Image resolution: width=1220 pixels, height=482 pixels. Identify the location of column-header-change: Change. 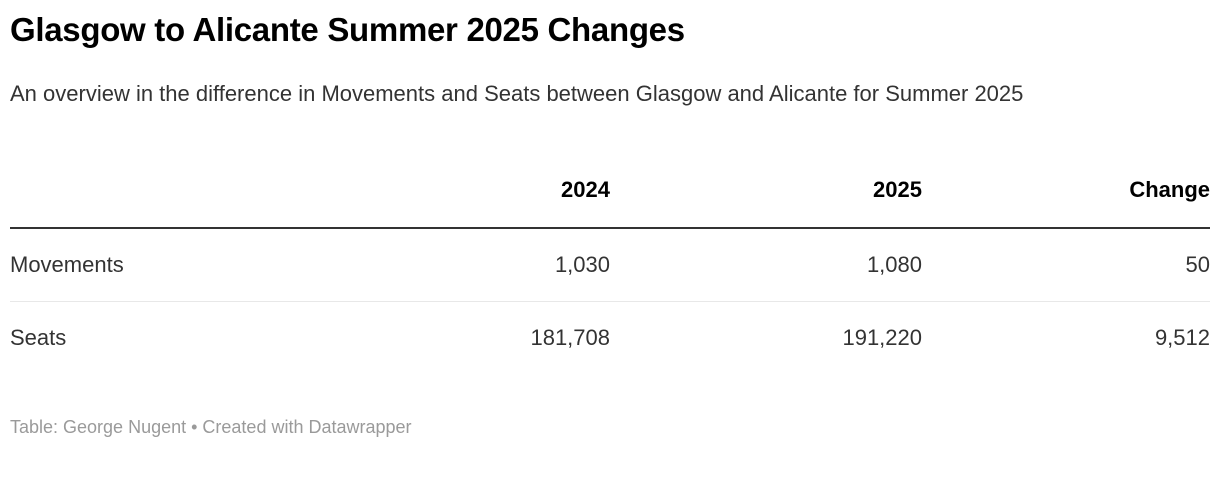
(1066, 193).